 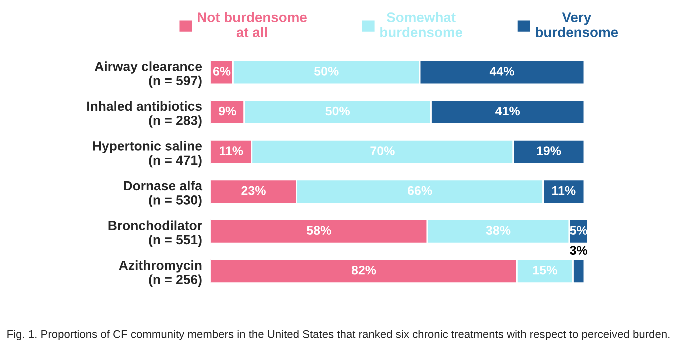 I want to click on data-label: 23%, so click(x=254, y=191).